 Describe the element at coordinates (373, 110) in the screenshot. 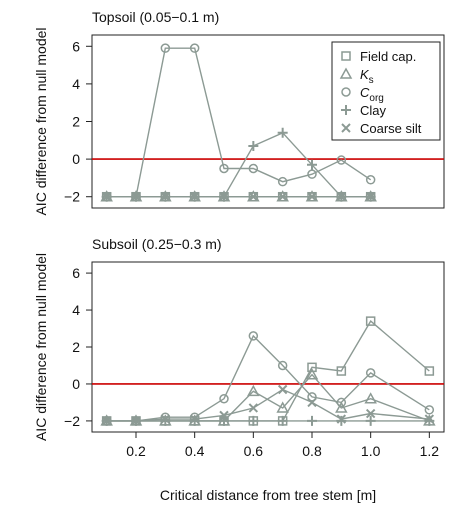

I see `legend-label-clay: Clay` at that location.